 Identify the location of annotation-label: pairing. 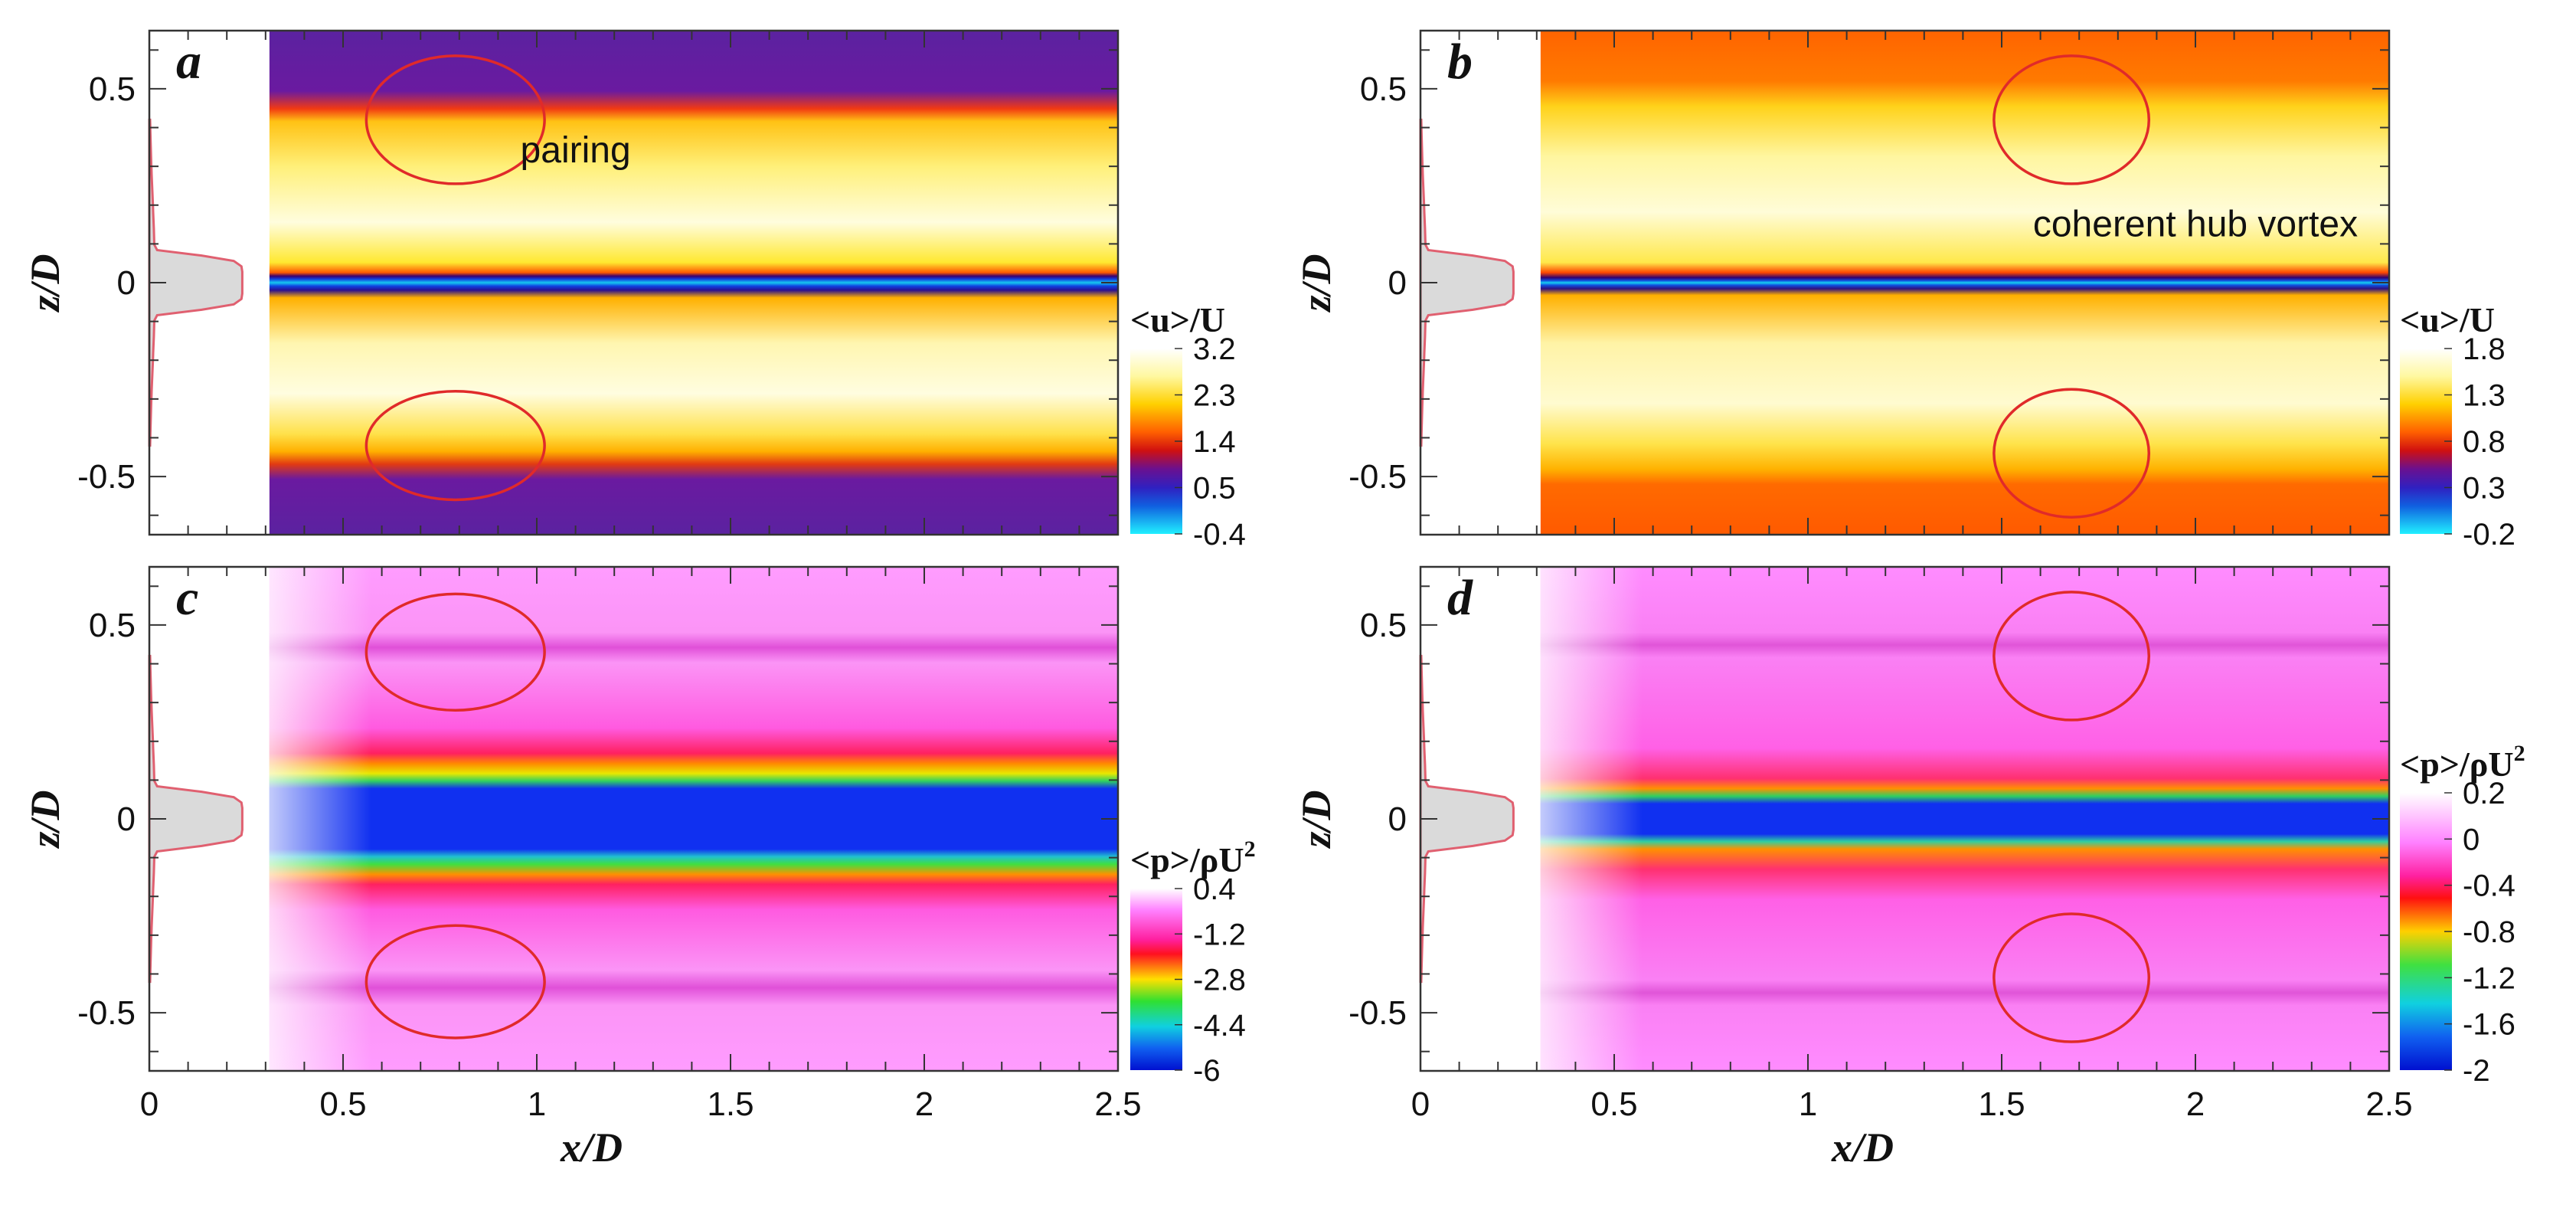
(576, 150).